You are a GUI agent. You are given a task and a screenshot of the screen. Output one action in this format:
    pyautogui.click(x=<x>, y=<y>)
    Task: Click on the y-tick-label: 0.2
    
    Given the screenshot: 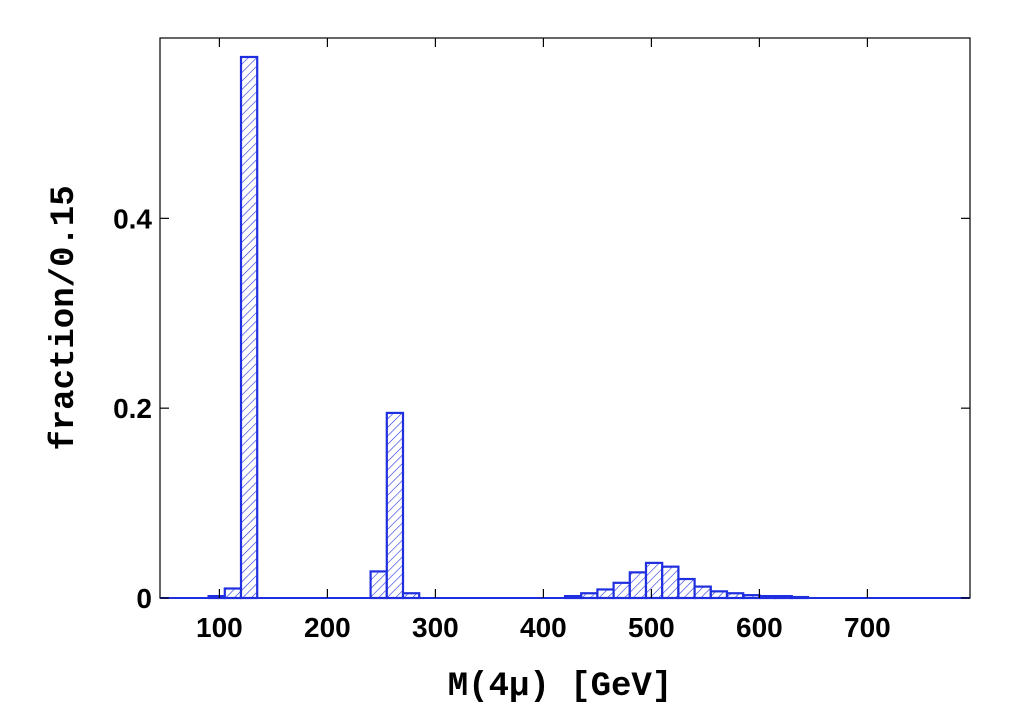 What is the action you would take?
    pyautogui.click(x=132, y=408)
    